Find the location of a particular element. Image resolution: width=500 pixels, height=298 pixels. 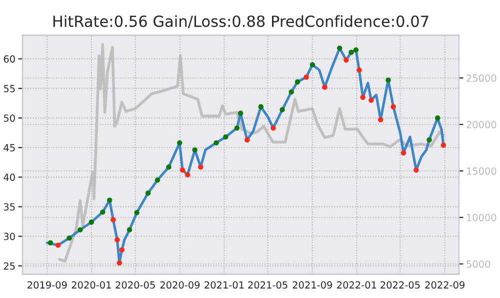

y2-tick-label: 15000 is located at coordinates (481, 171).